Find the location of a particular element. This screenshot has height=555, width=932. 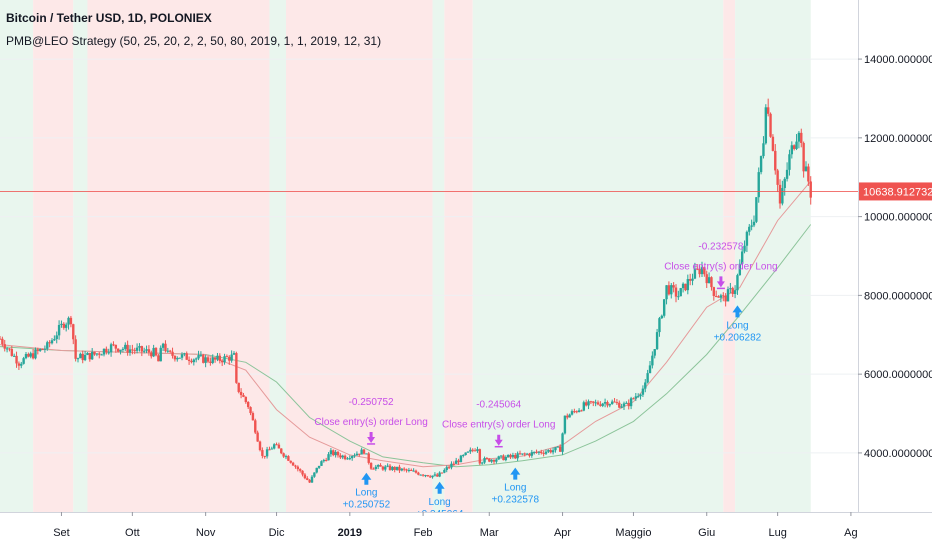

close-entry-value: -0.250752 is located at coordinates (371, 402).